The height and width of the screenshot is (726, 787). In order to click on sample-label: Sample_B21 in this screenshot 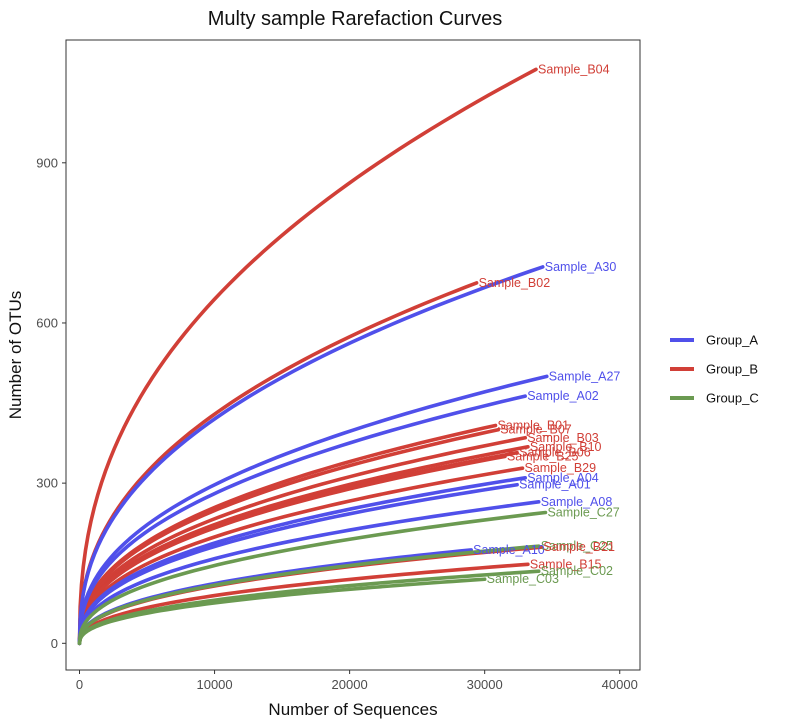, I will do `click(579, 547)`.